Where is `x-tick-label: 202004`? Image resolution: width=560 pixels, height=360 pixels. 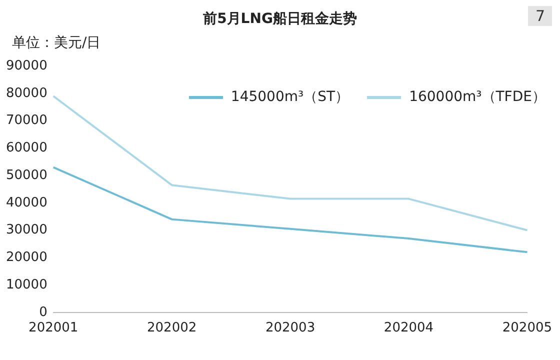 x-tick-label: 202004 is located at coordinates (409, 328).